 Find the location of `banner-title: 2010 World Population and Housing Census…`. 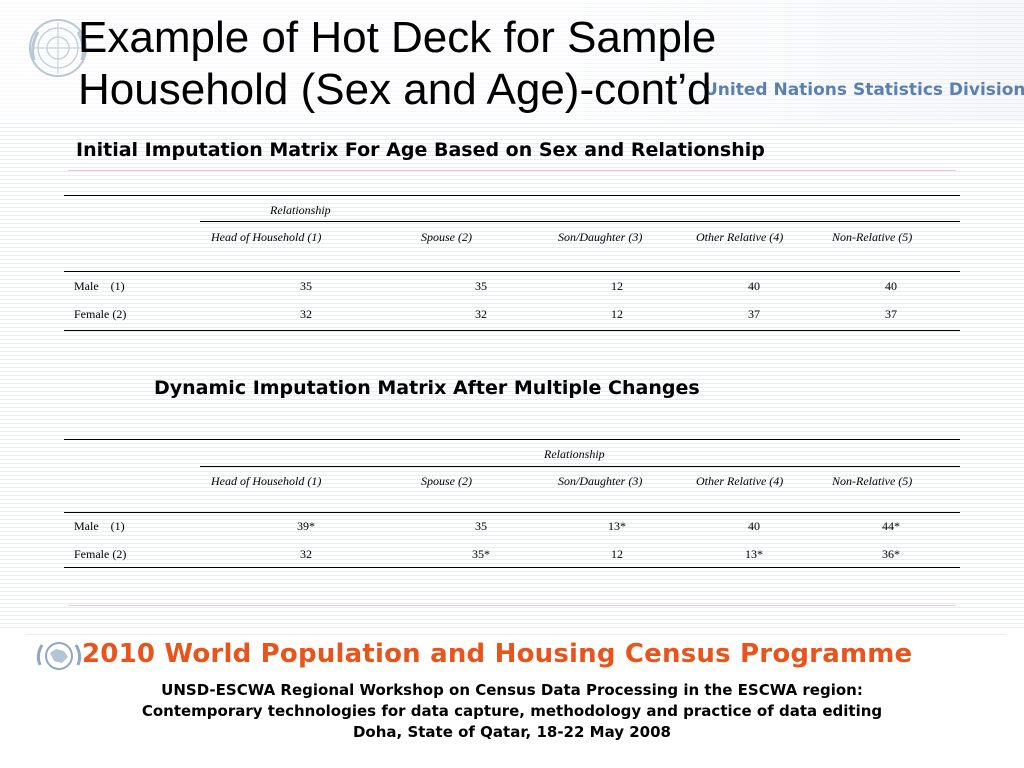

banner-title: 2010 World Population and Housing Census… is located at coordinates (497, 654).